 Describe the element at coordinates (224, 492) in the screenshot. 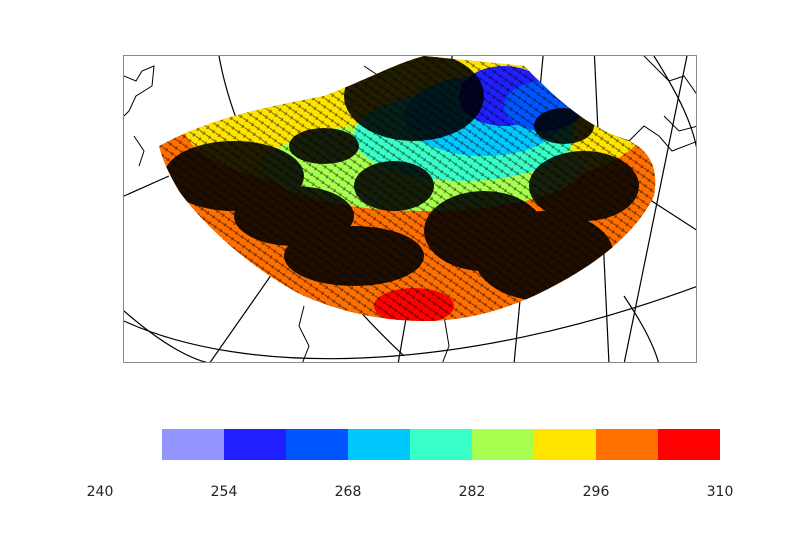

I see `colorbar-tick-label: 254` at that location.